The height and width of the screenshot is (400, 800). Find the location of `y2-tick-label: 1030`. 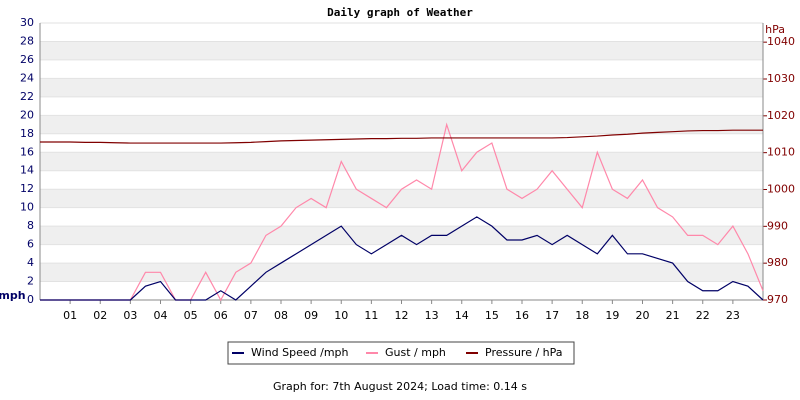

y2-tick-label: 1030 is located at coordinates (781, 78).